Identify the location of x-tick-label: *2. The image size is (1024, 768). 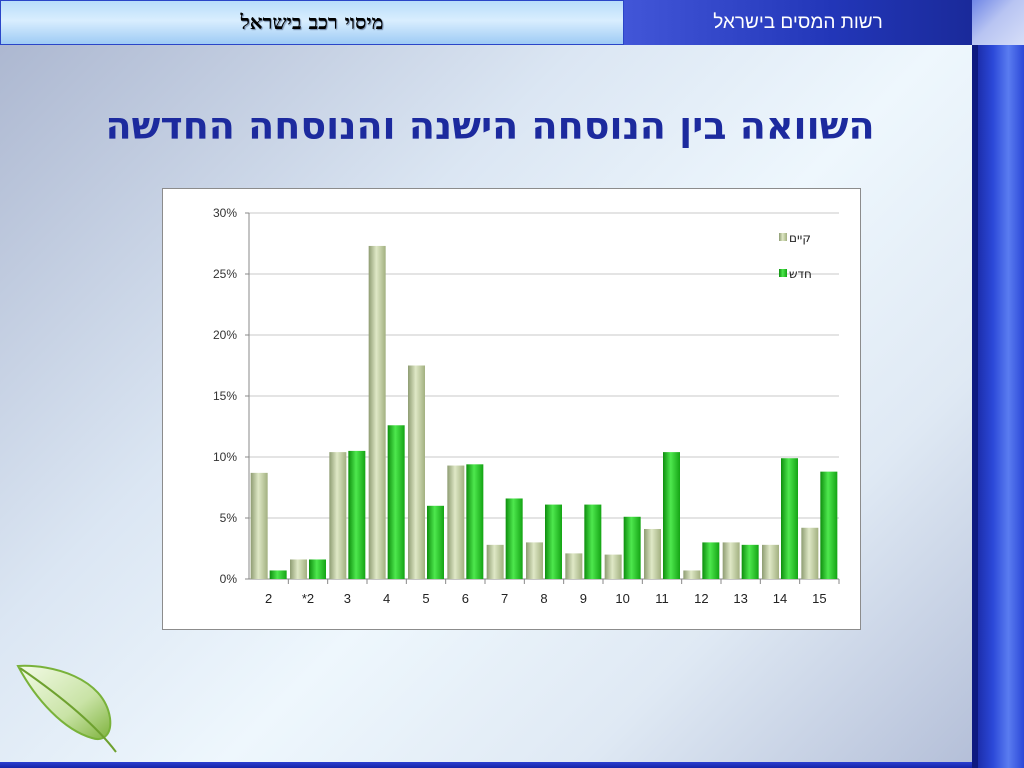
(308, 598).